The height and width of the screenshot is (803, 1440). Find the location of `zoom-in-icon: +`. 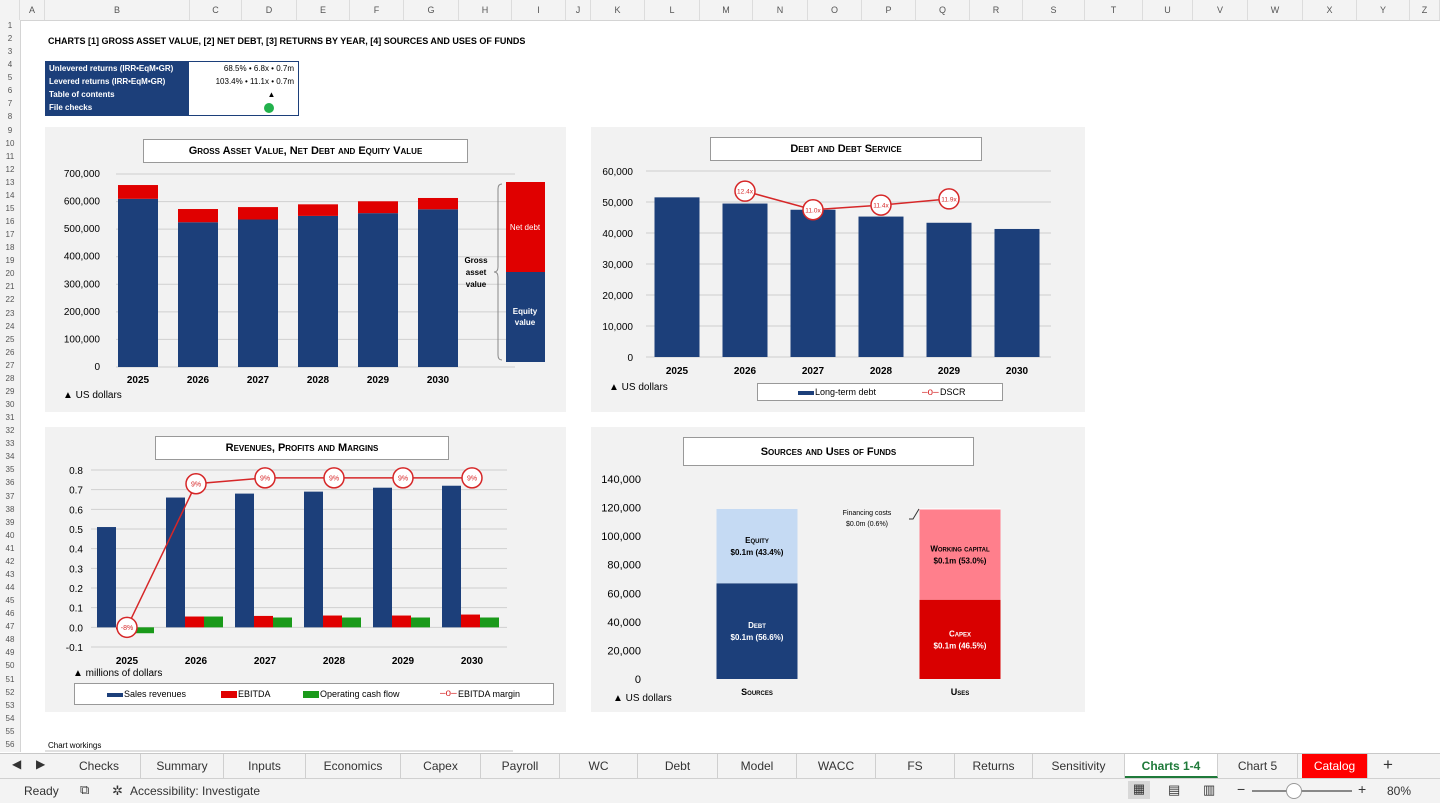

zoom-in-icon: + is located at coordinates (1362, 789).